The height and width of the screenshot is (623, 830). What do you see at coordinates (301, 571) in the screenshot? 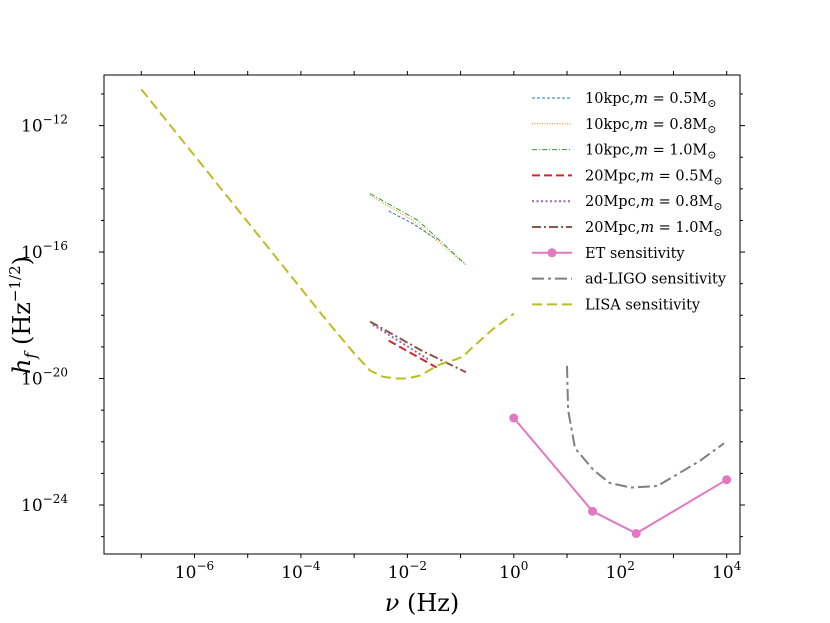
I see `x-tick-label: 10⁻⁴` at bounding box center [301, 571].